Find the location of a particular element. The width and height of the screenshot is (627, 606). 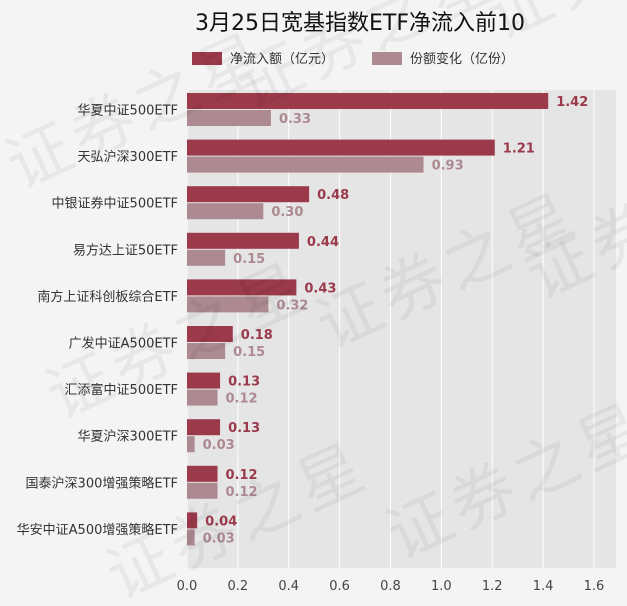

category-label: 华安中证A500增强策略ETF is located at coordinates (97, 530).